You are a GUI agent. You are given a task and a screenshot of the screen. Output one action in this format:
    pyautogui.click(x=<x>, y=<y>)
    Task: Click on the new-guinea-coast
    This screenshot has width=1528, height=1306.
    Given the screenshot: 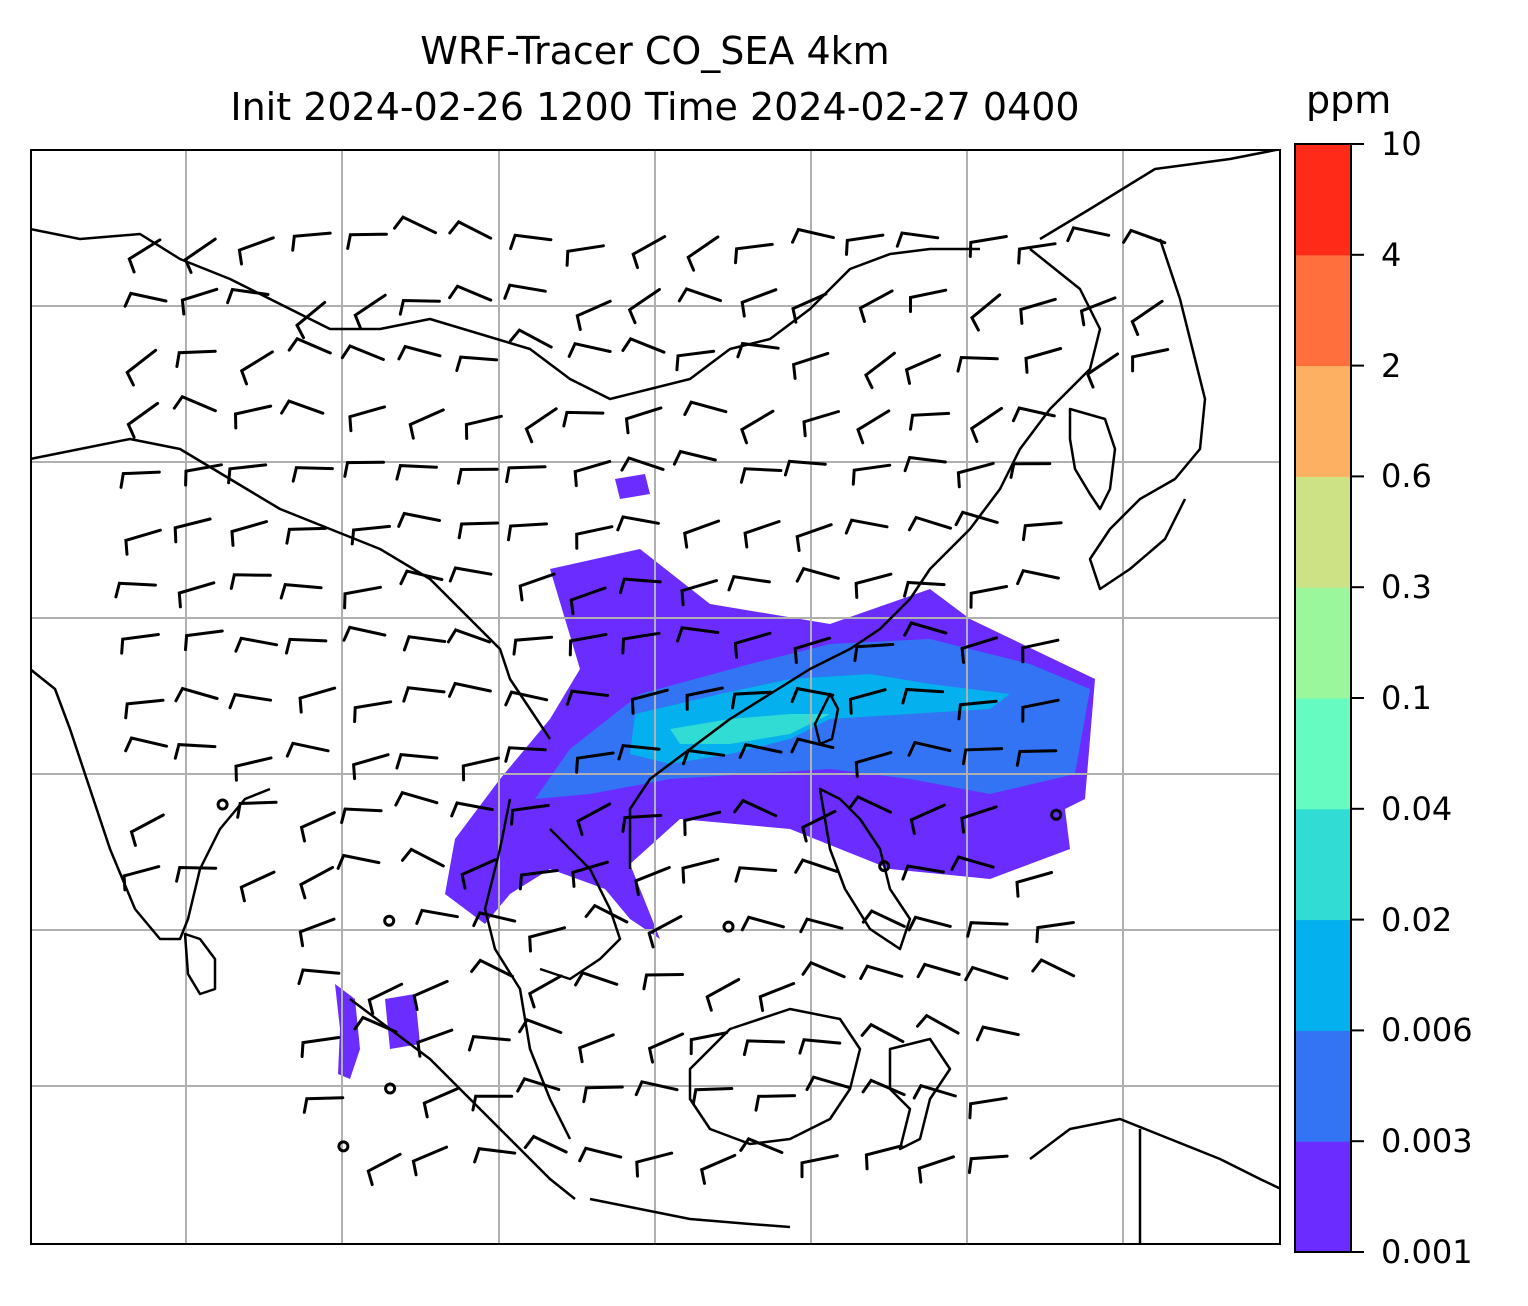 What is the action you would take?
    pyautogui.click(x=1155, y=1181)
    